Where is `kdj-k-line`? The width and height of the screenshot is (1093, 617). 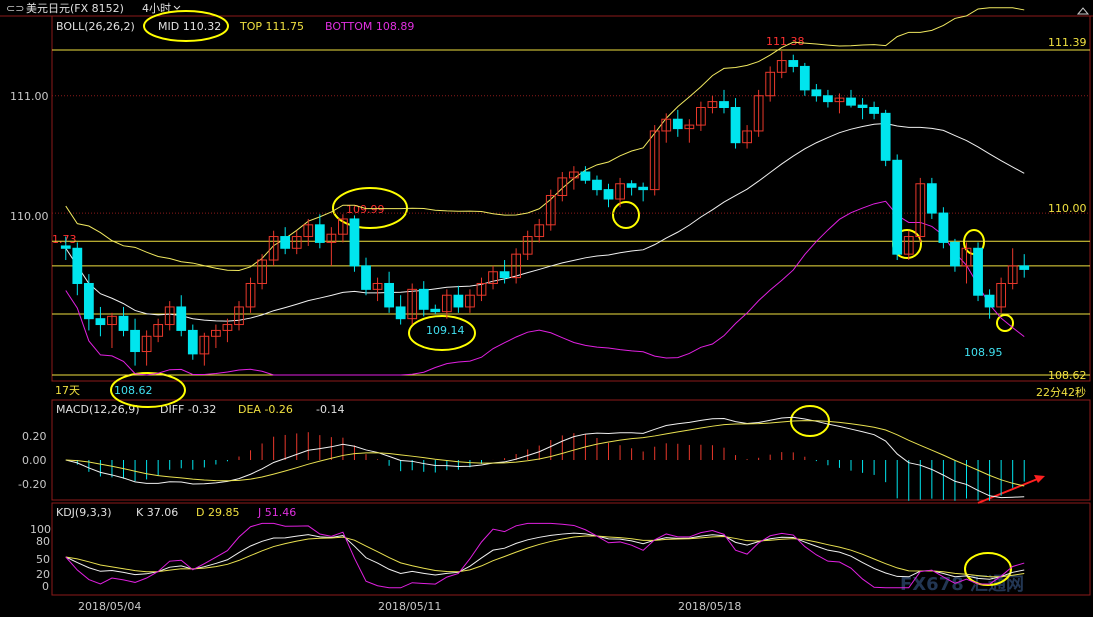 kdj-k-line is located at coordinates (545, 556).